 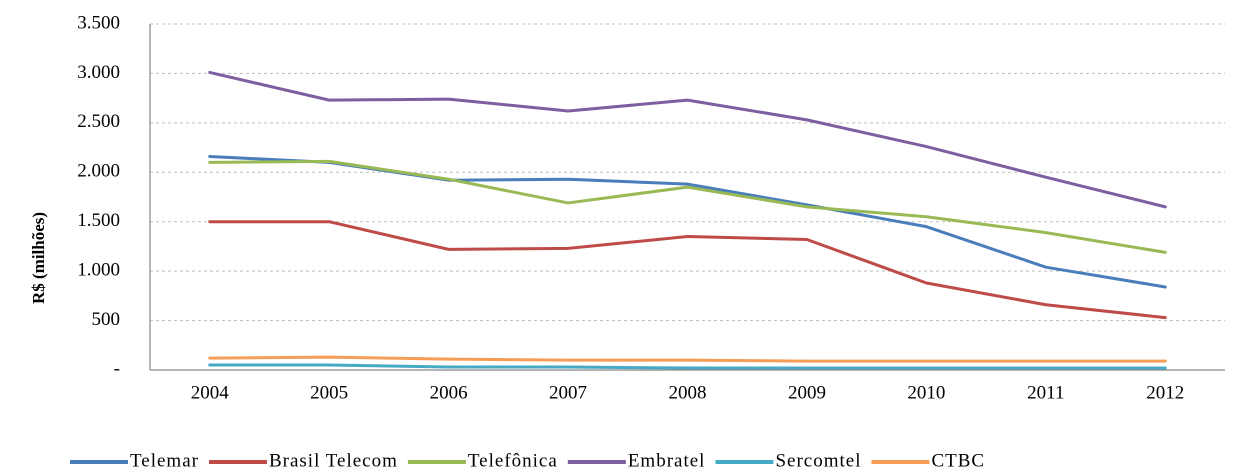 I want to click on y-tick-label: 500, so click(x=106, y=319).